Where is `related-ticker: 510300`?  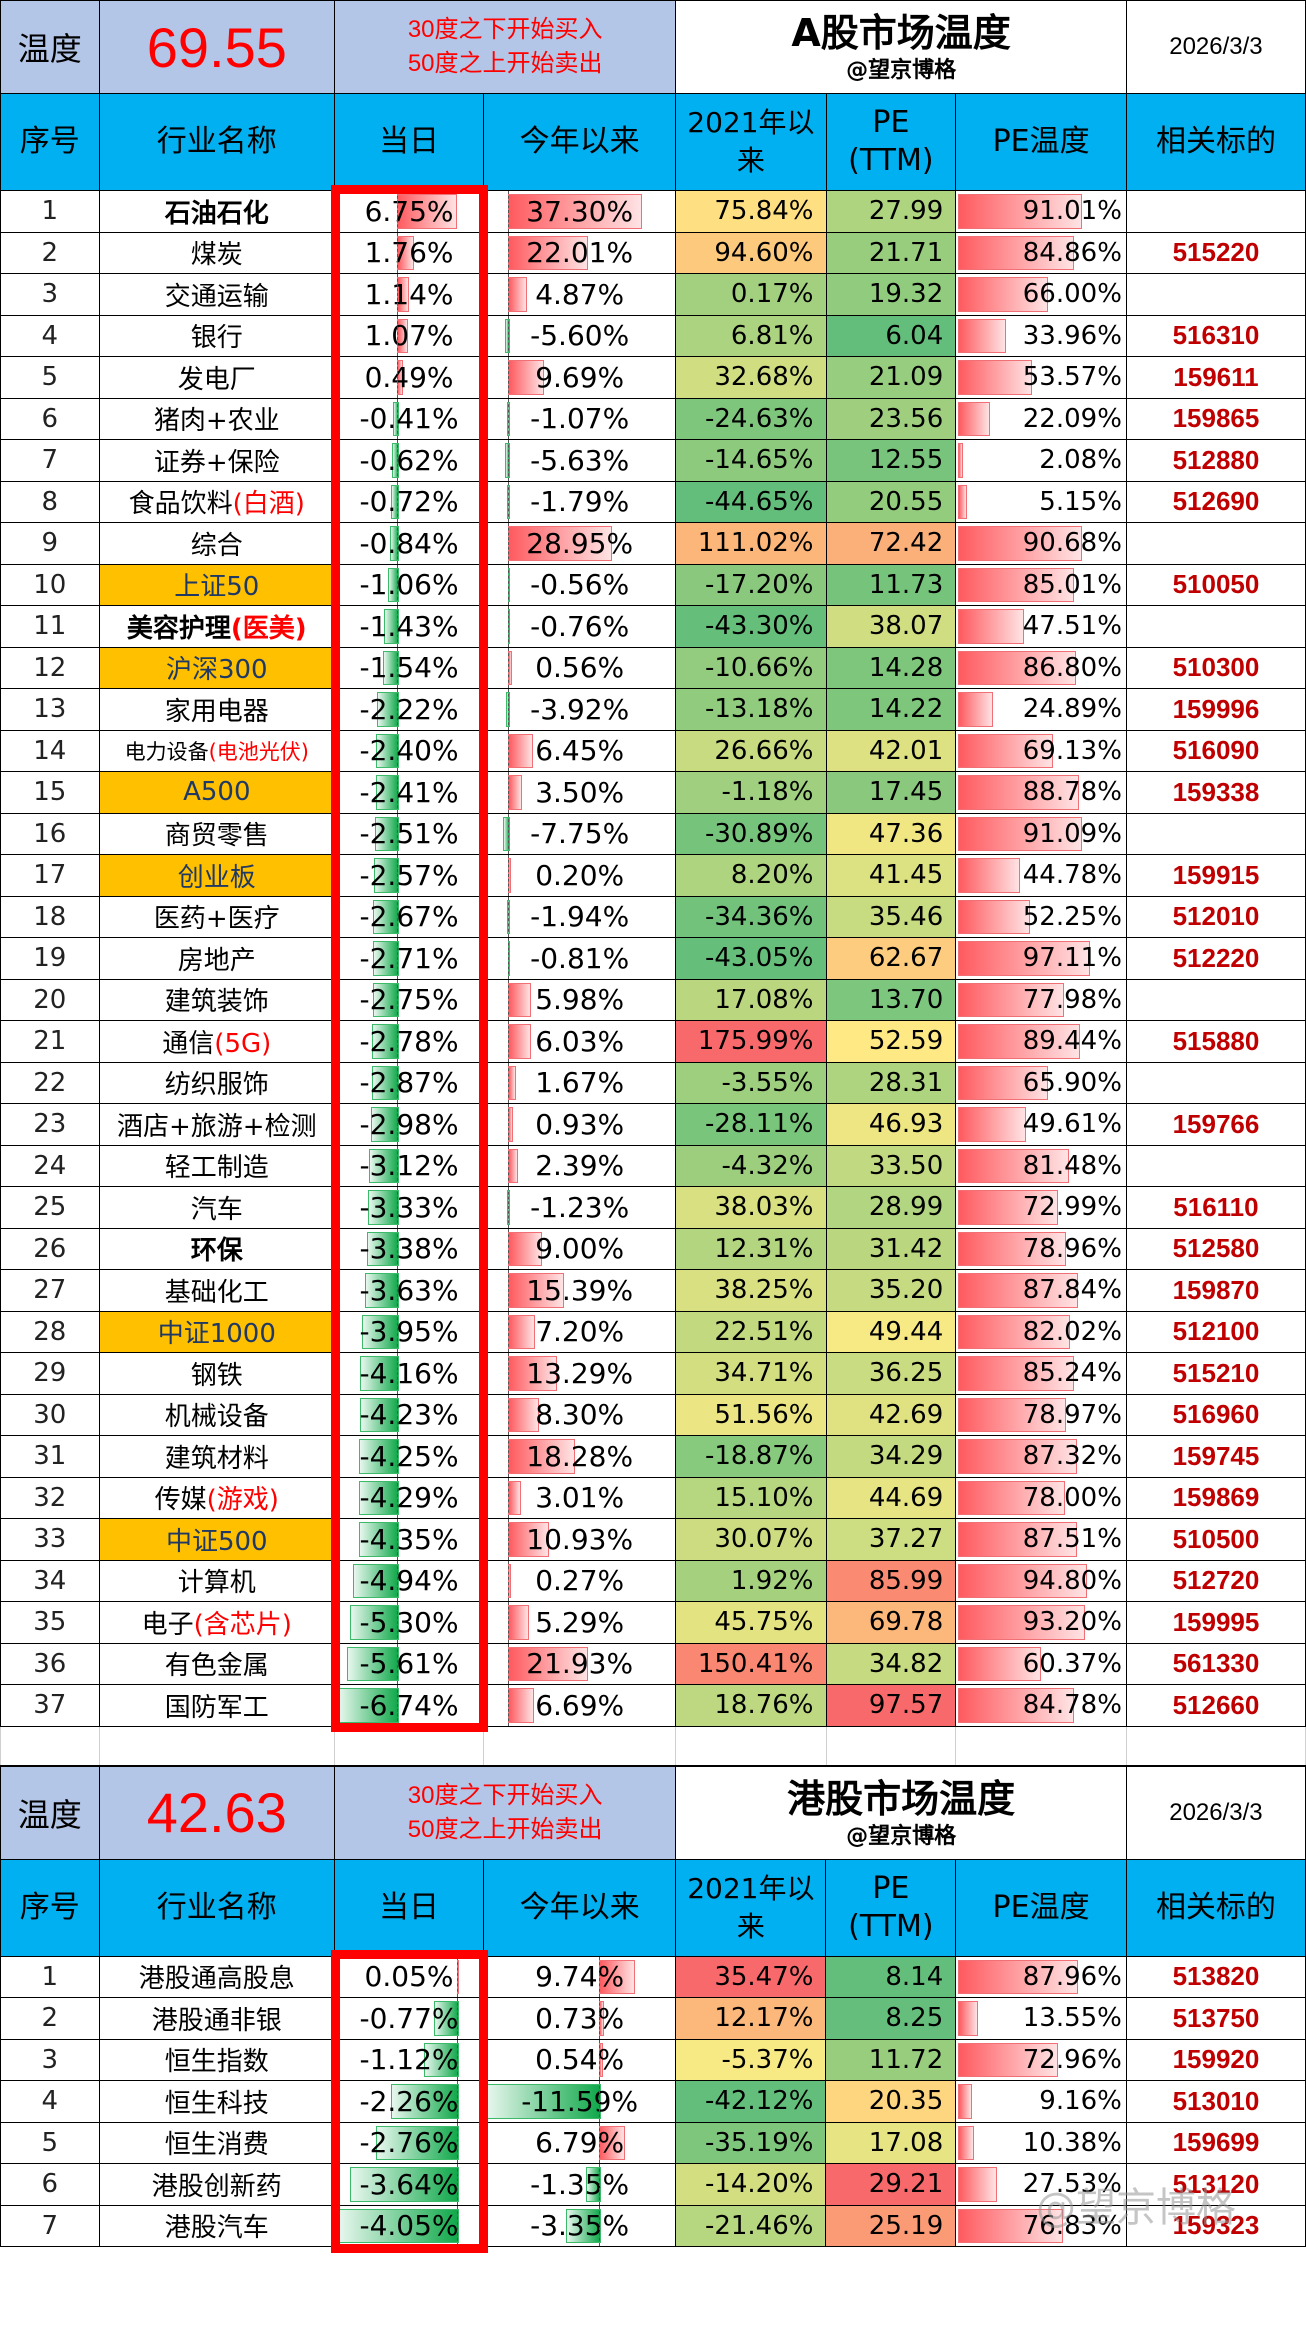
related-ticker: 510300 is located at coordinates (1215, 667).